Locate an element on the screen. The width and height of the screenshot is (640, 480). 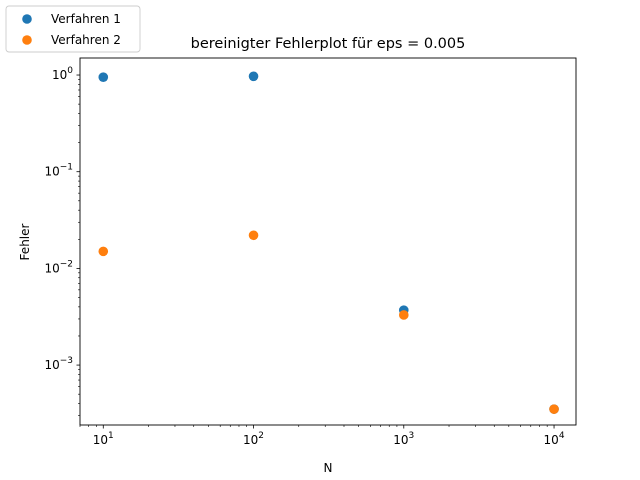
legend: Verfahren 1 Verfahren 2 is located at coordinates (73, 29).